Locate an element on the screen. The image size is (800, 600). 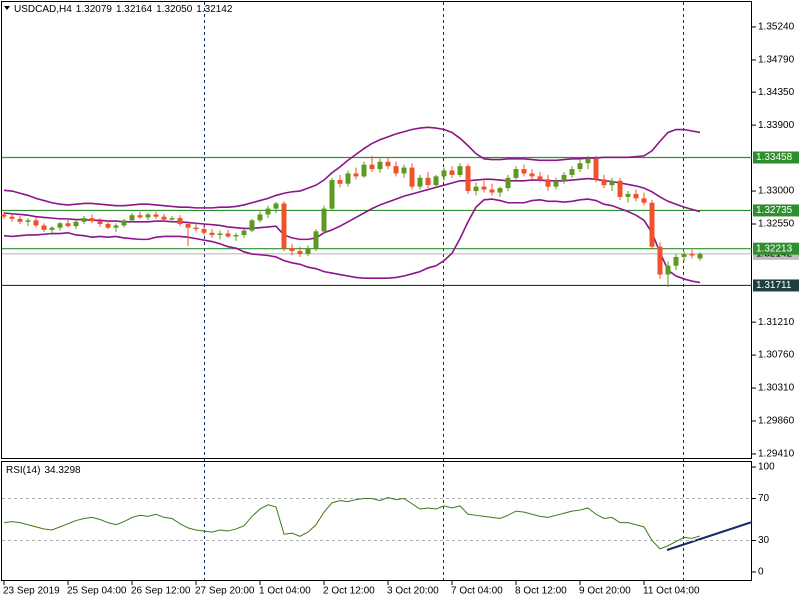
band-lower is located at coordinates (352, 241).